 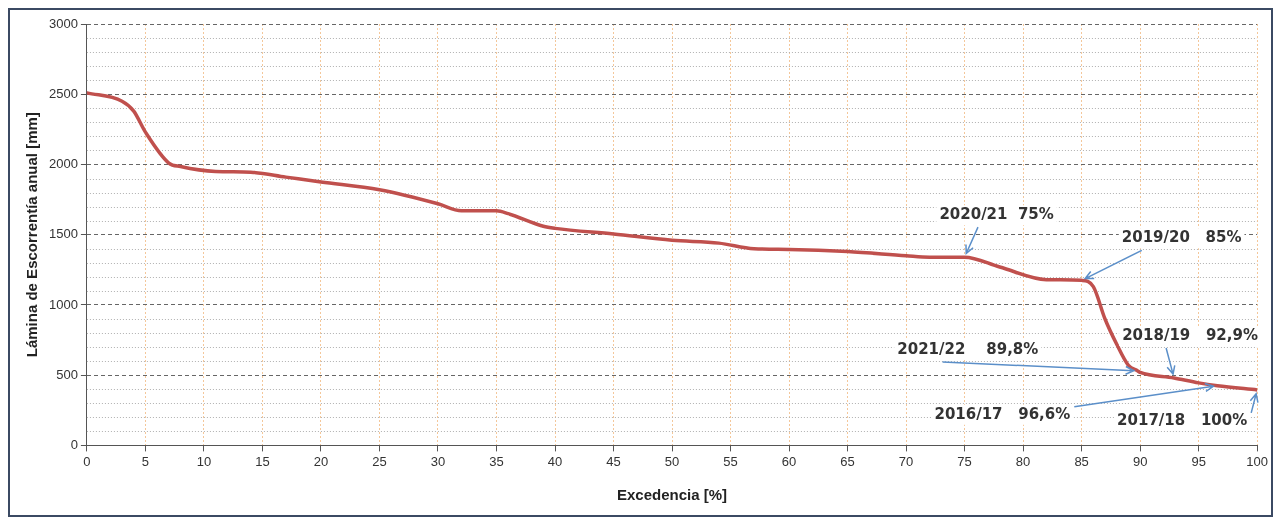 I want to click on x-tick-label: 85, so click(x=1081, y=461).